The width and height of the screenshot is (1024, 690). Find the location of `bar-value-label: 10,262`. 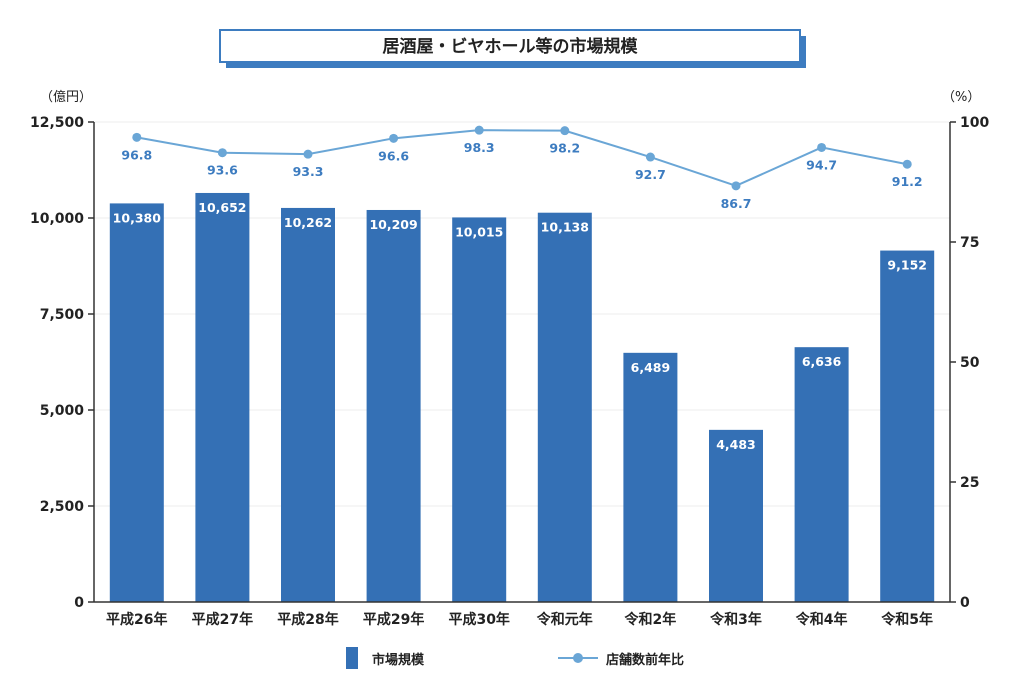

bar-value-label: 10,262 is located at coordinates (308, 222).